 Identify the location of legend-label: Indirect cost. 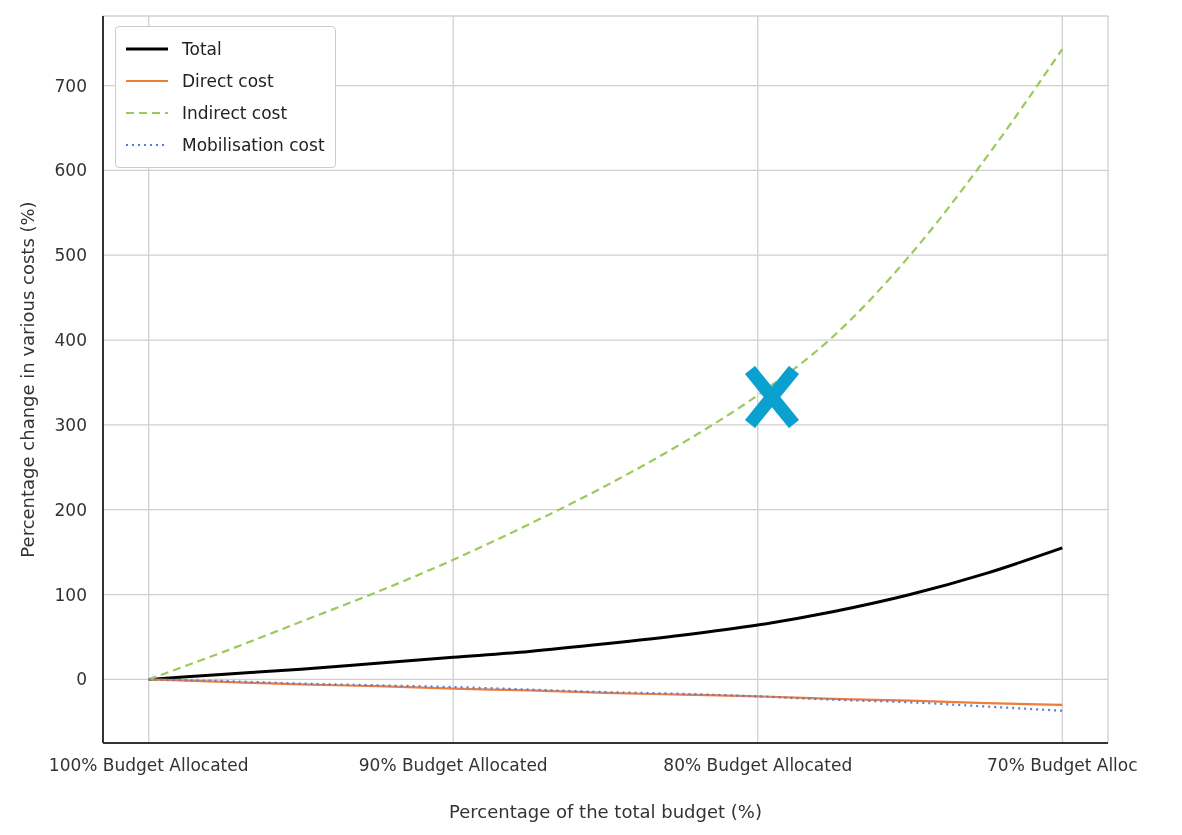
(235, 113).